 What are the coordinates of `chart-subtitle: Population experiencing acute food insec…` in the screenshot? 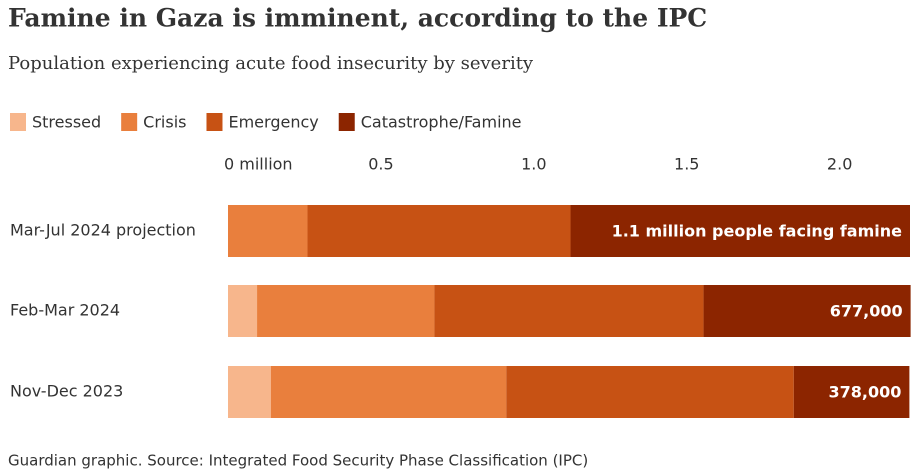 It's located at (271, 63).